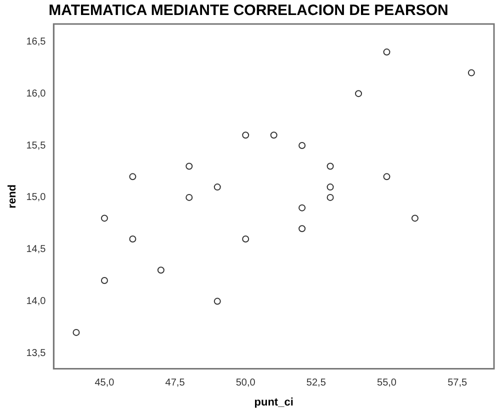 The width and height of the screenshot is (499, 413). Describe the element at coordinates (36, 250) in the screenshot. I see `y-tick-label: 14,5` at that location.